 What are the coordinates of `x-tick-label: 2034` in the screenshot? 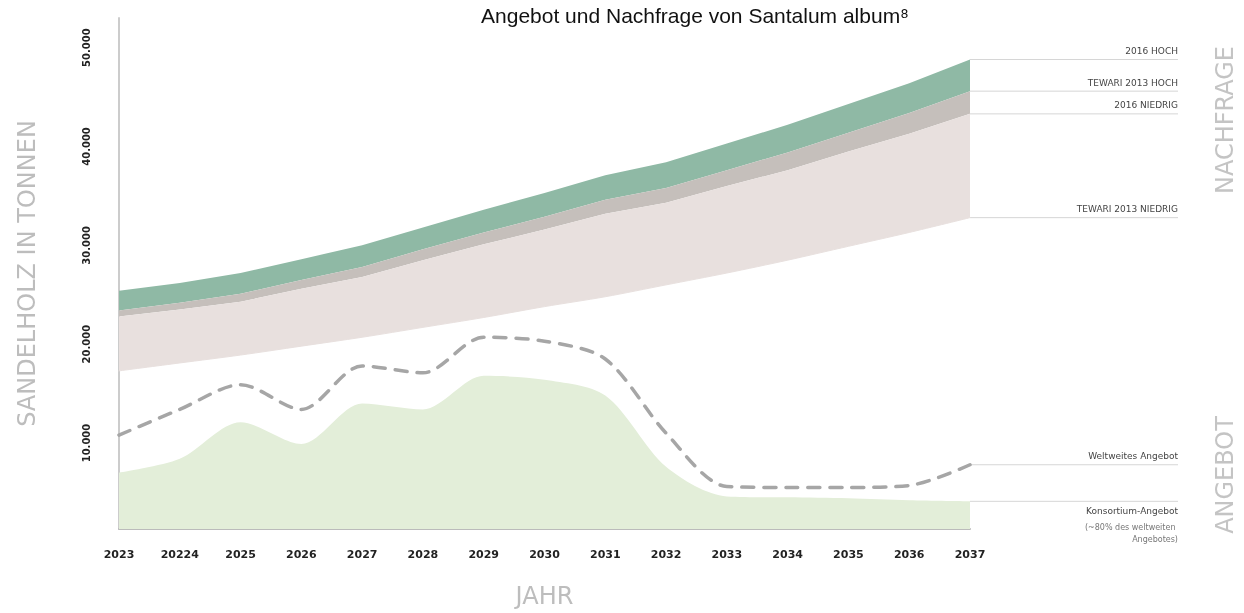 It's located at (788, 554).